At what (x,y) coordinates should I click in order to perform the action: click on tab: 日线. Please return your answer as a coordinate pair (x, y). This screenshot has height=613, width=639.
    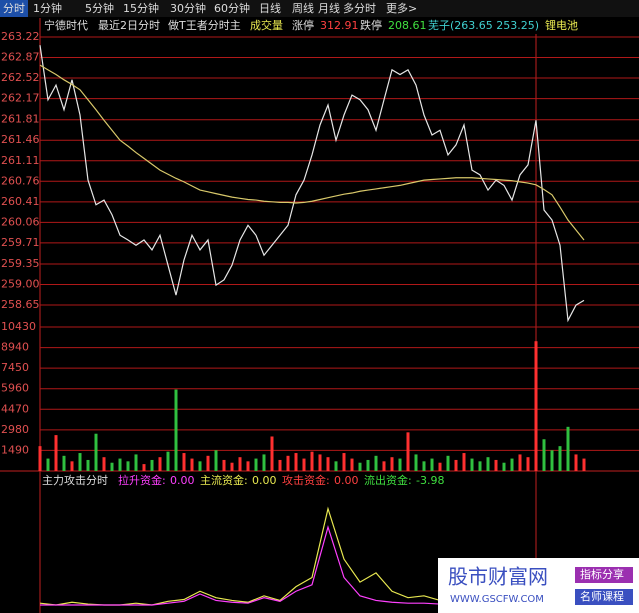
    Looking at the image, I should click on (270, 8).